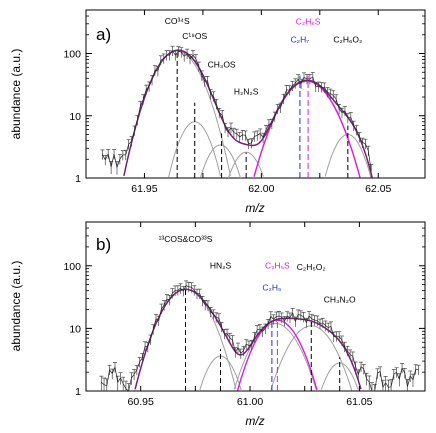  I want to click on y-tick-label: 1, so click(78, 179).